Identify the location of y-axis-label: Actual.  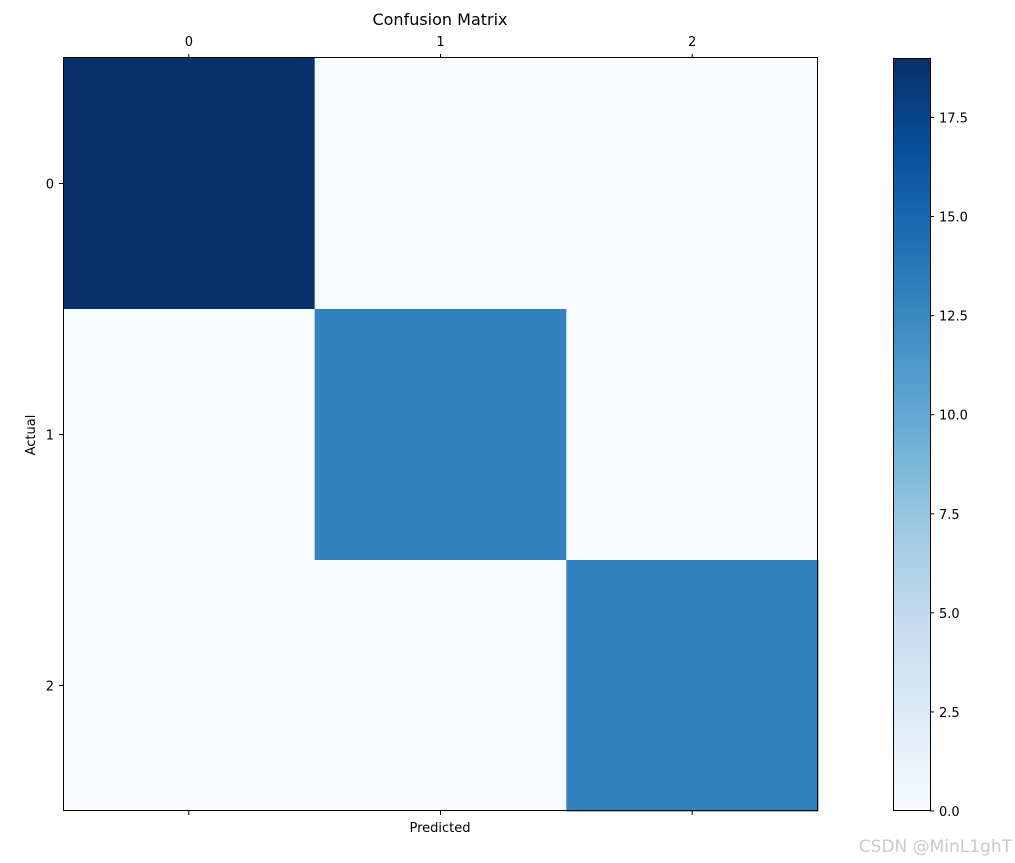
(31, 435).